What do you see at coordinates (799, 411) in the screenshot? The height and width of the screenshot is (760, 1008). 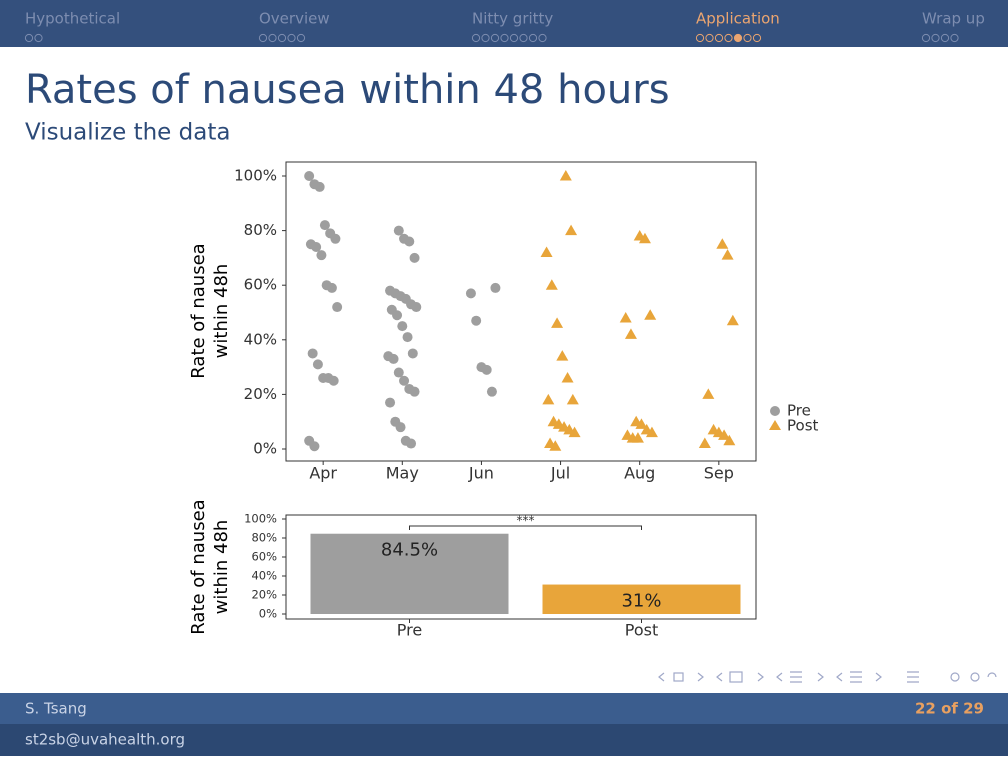 I see `legend-label: Pre` at bounding box center [799, 411].